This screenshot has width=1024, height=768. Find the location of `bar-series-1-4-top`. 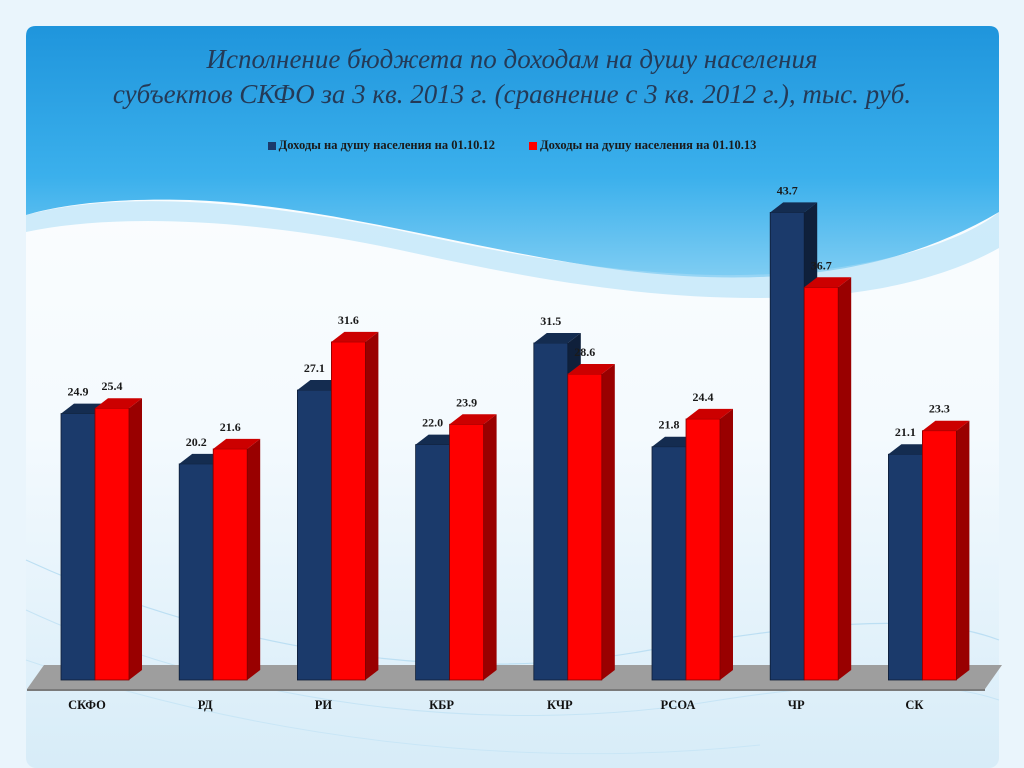

bar-series-1-4-top is located at coordinates (557, 337).